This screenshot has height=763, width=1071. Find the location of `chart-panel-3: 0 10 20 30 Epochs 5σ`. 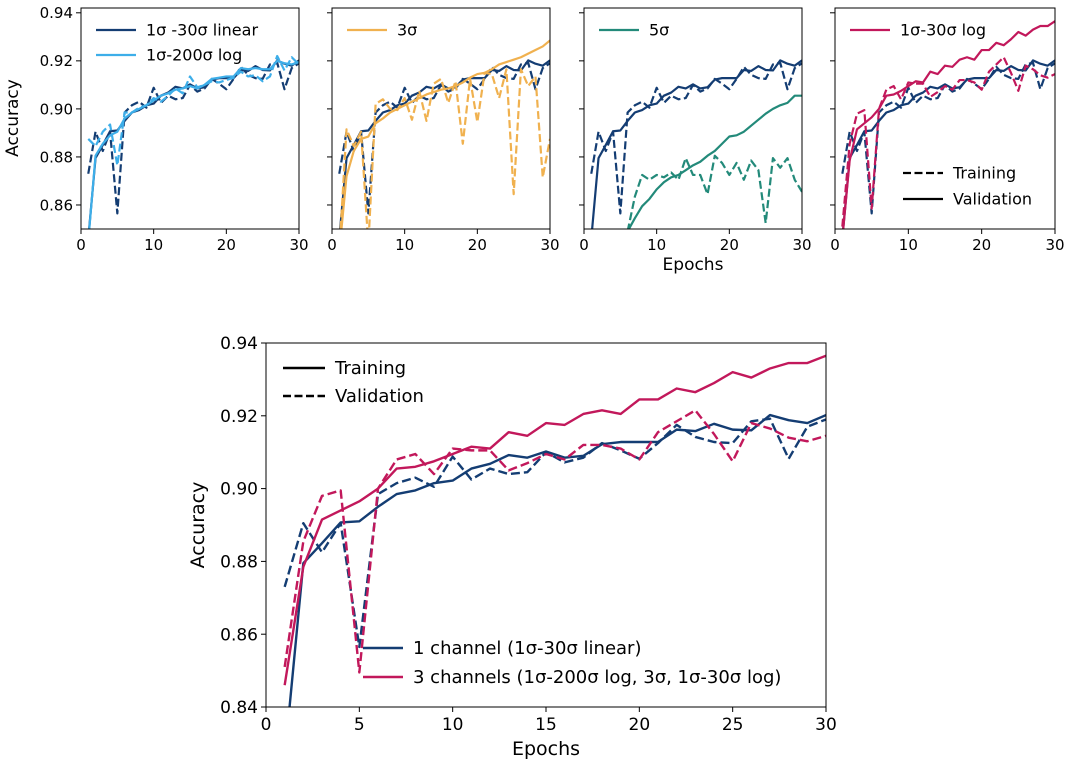

chart-panel-3: 0 10 20 30 Epochs 5σ is located at coordinates (695, 141).